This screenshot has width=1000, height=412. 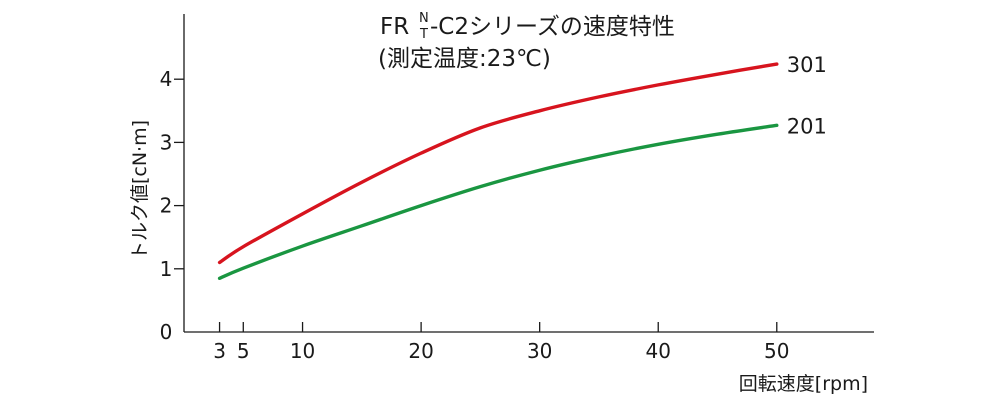 I want to click on x-tick-label: 10, so click(x=302, y=351).